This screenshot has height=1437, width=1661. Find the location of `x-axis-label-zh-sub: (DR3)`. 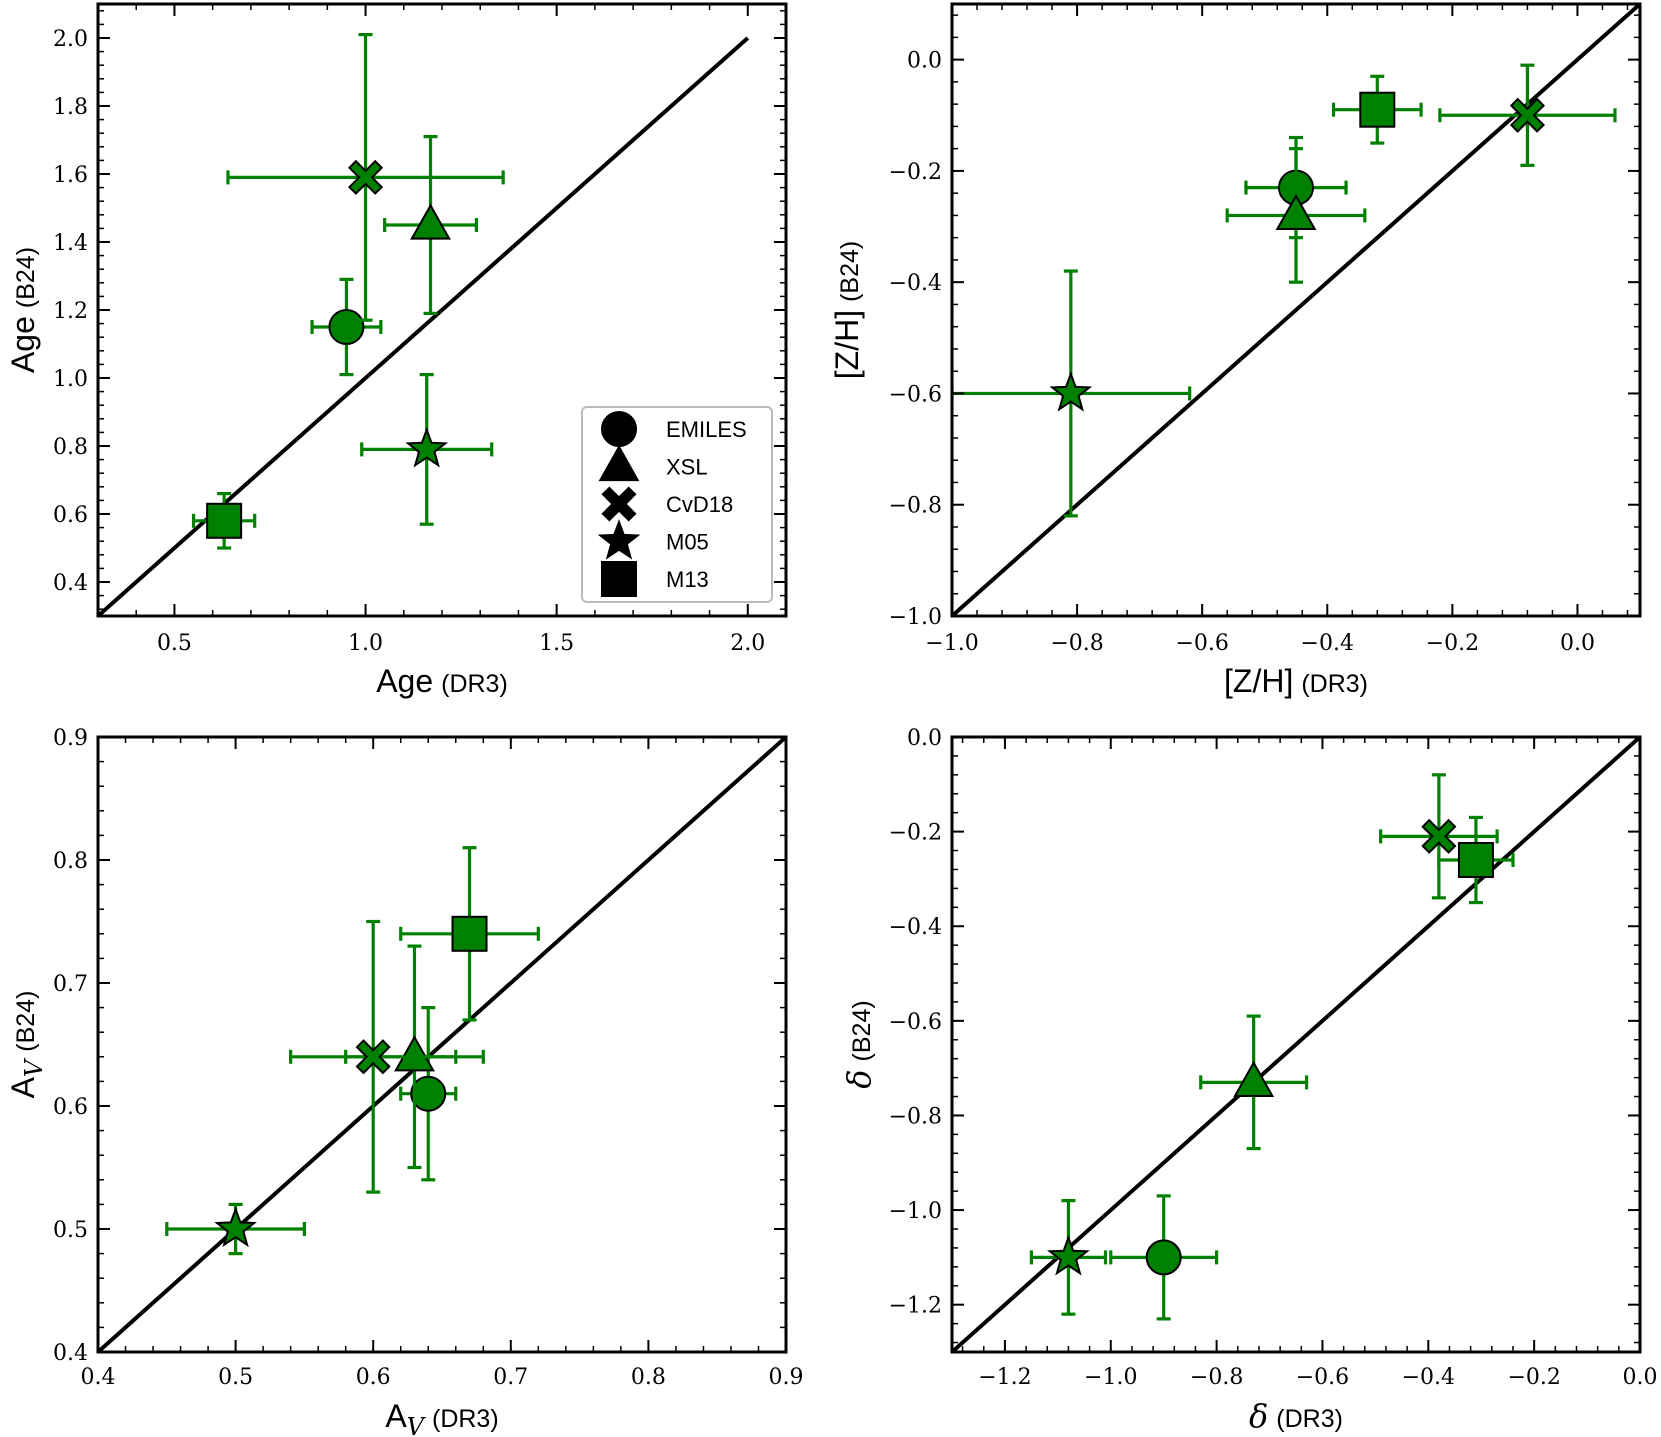

x-axis-label-zh-sub: (DR3) is located at coordinates (1334, 684).